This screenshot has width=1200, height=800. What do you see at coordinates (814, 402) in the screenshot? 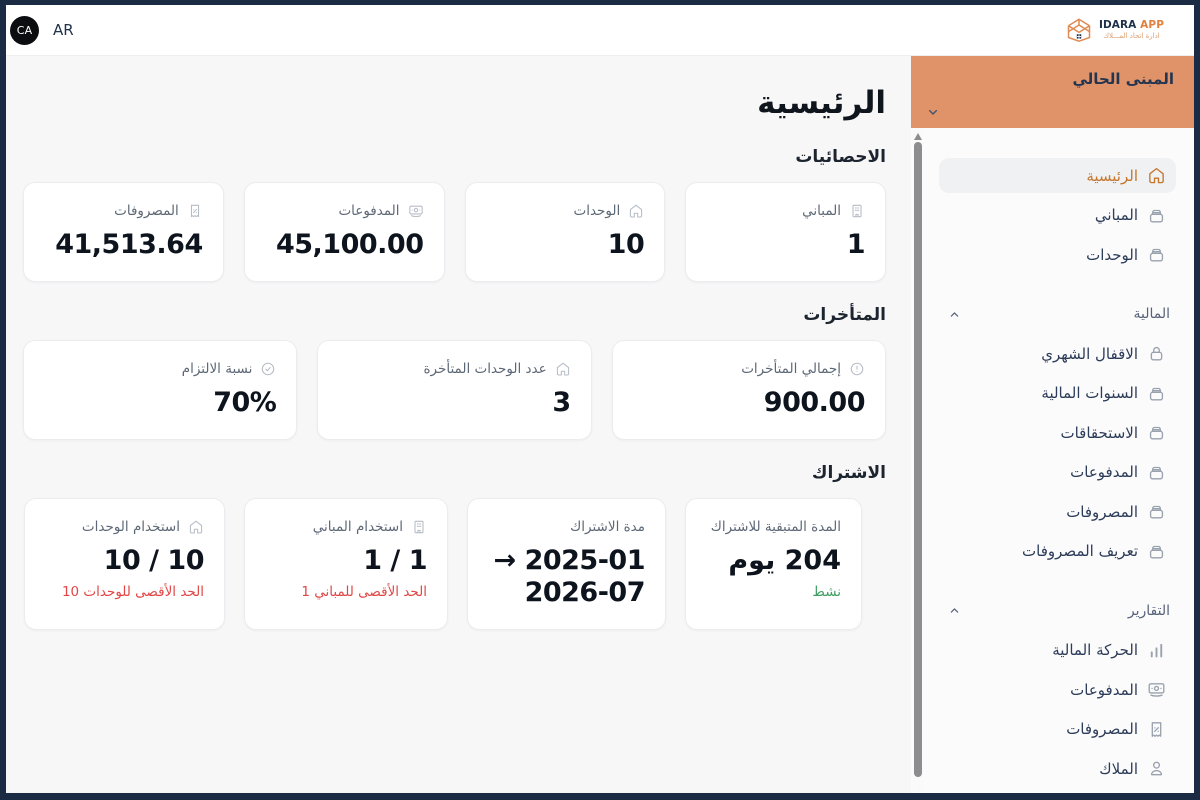
I see `card-value: 900.00` at bounding box center [814, 402].